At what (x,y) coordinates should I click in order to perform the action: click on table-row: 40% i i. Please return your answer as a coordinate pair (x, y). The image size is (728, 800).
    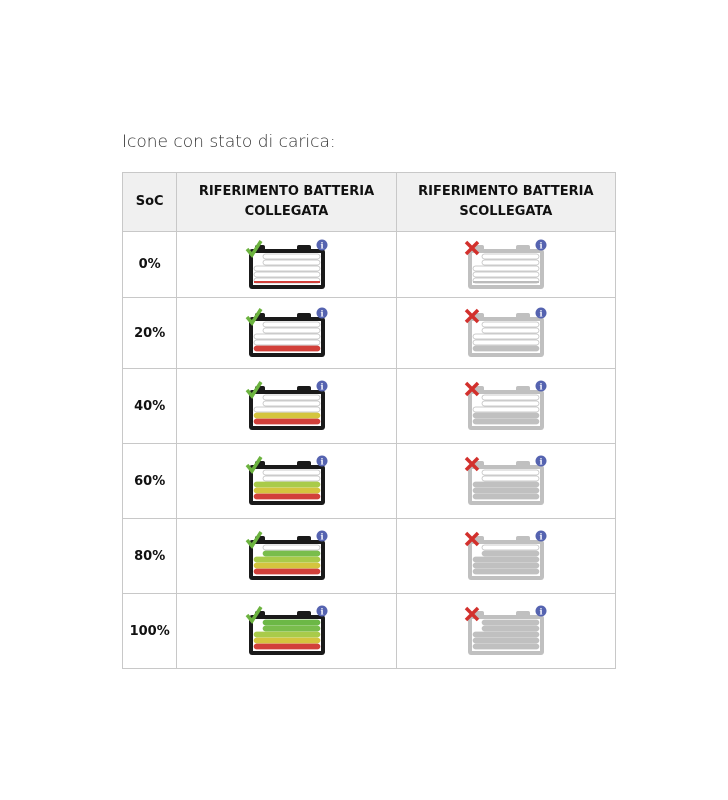
    Looking at the image, I should click on (369, 406).